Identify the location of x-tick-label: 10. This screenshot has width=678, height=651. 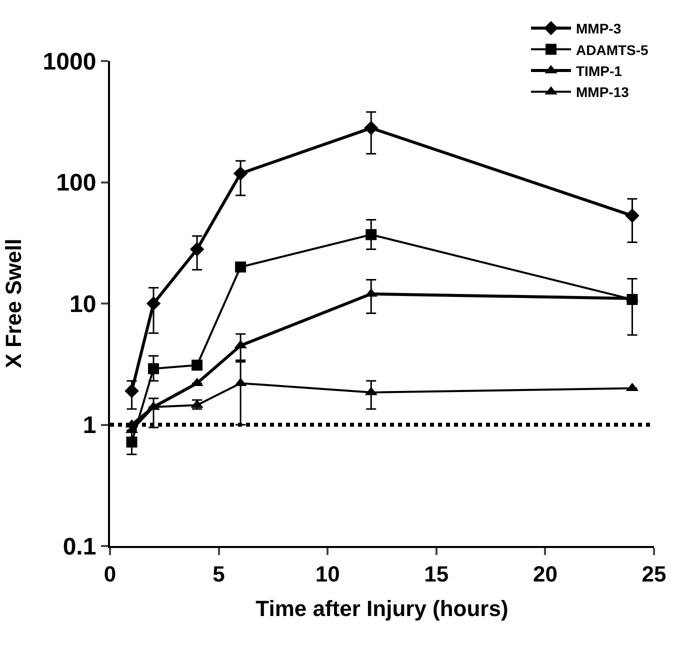
(327, 573).